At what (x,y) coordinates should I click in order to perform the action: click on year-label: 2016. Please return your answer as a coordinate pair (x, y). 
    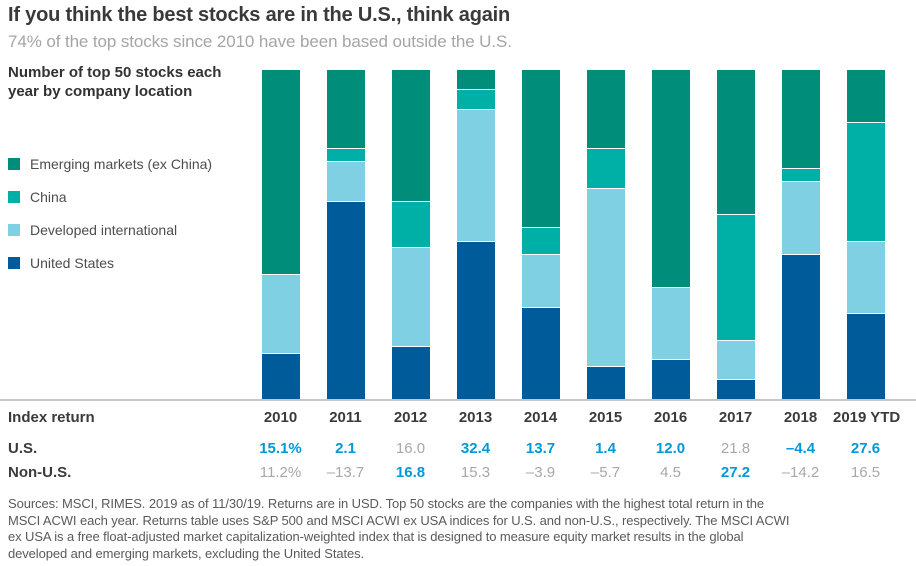
    Looking at the image, I should click on (670, 417).